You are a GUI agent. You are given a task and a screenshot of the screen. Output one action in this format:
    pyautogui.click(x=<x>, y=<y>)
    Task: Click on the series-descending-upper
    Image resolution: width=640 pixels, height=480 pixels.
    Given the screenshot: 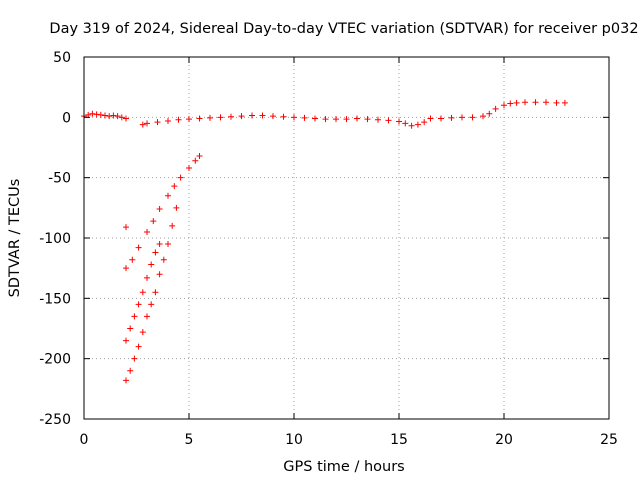 What is the action you would take?
    pyautogui.click(x=163, y=212)
    